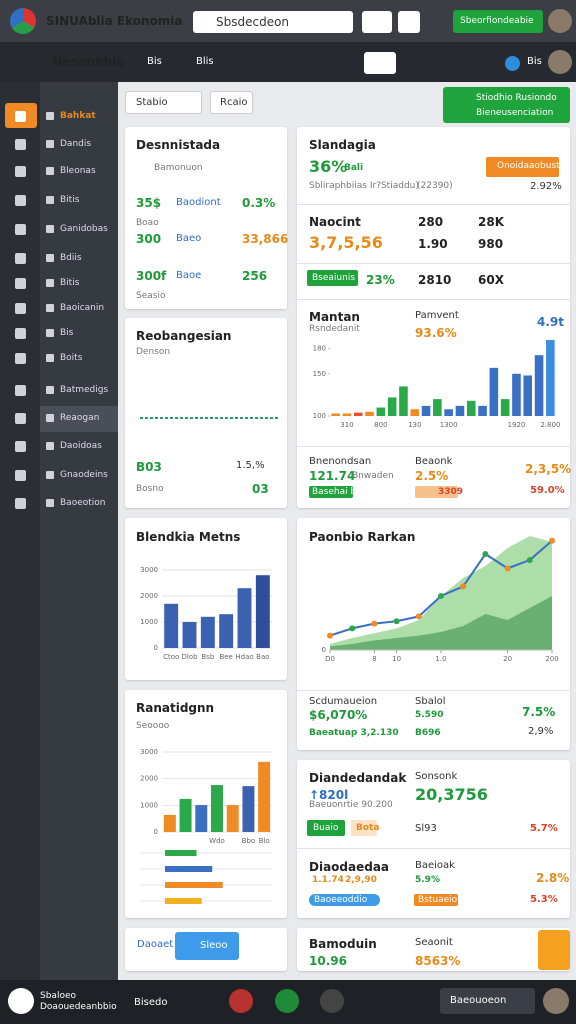  I want to click on value: 5.9%, so click(427, 880).